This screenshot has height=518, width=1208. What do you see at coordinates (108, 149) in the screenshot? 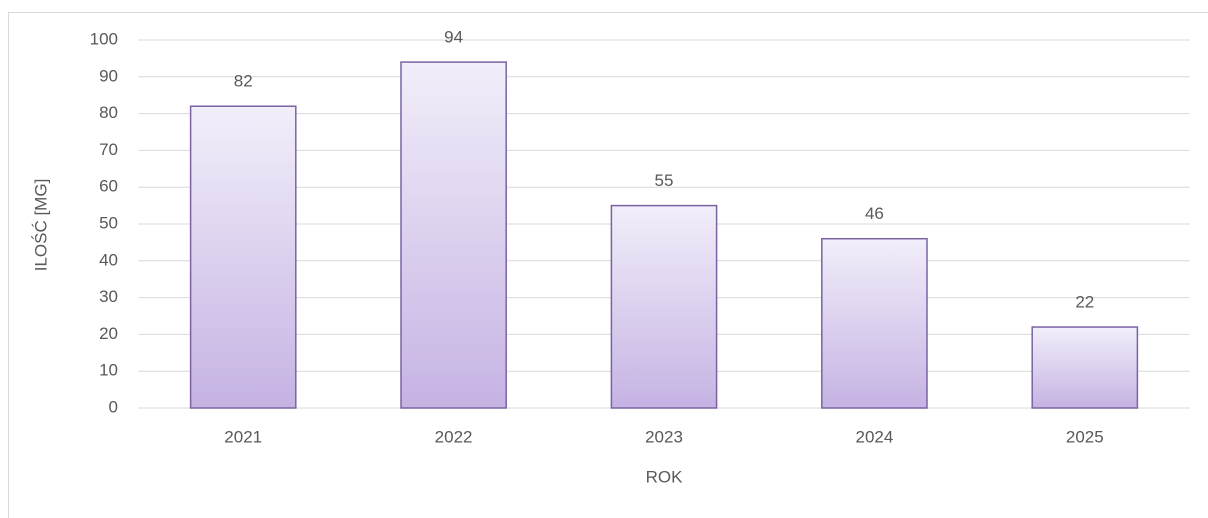
I see `y-tick-label: 70` at bounding box center [108, 149].